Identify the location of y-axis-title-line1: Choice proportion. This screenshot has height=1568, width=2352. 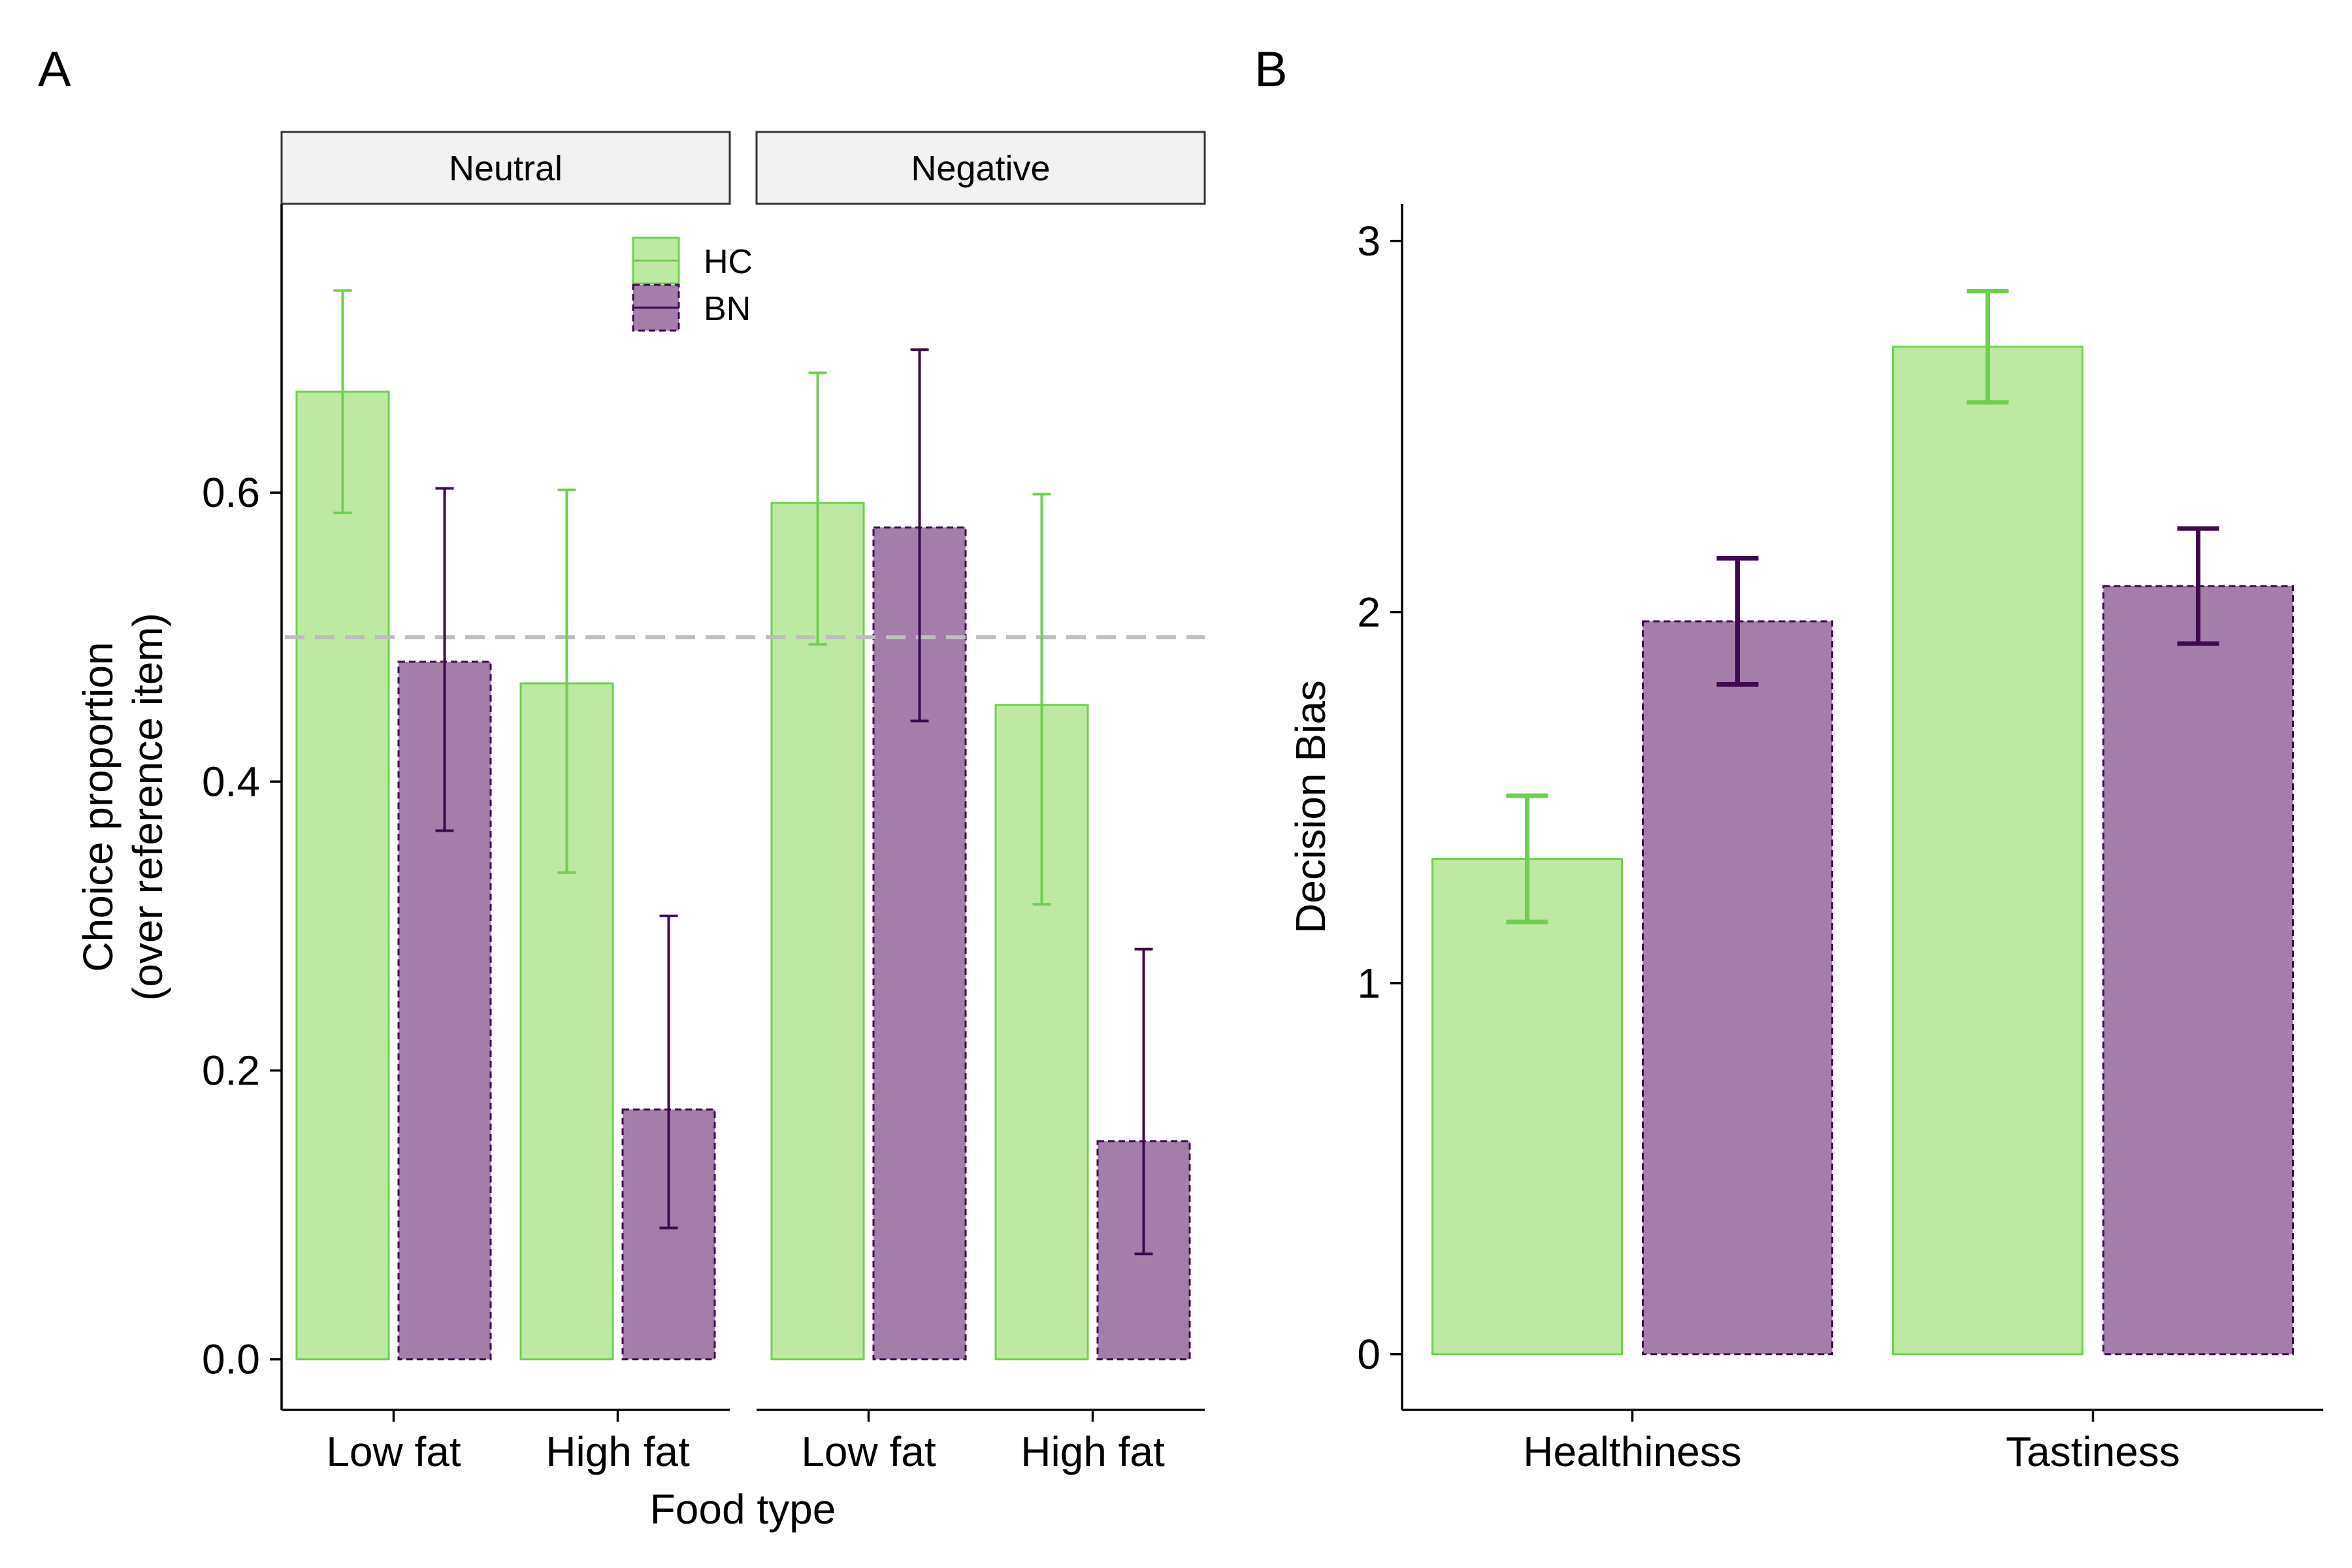
(98, 807).